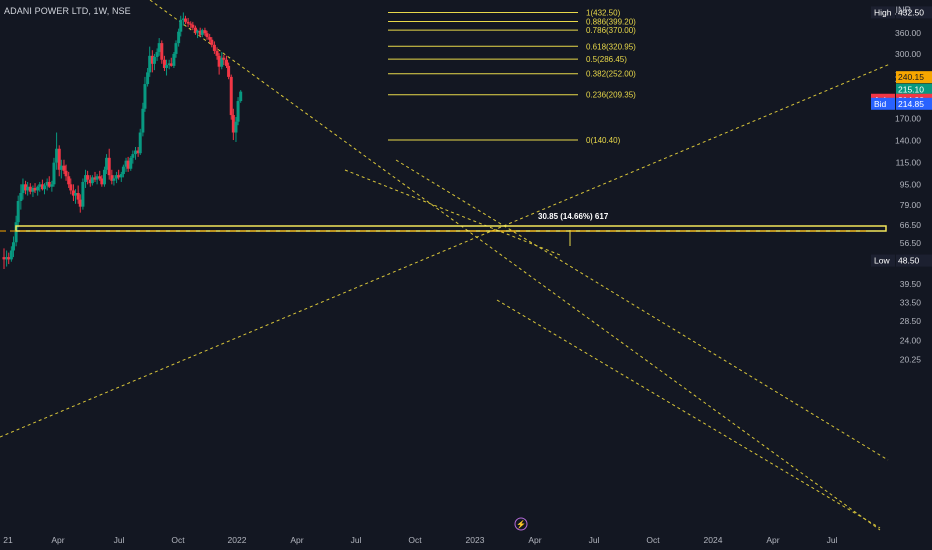  What do you see at coordinates (611, 74) in the screenshot?
I see `fib-level-label: 0.382(252.00)` at bounding box center [611, 74].